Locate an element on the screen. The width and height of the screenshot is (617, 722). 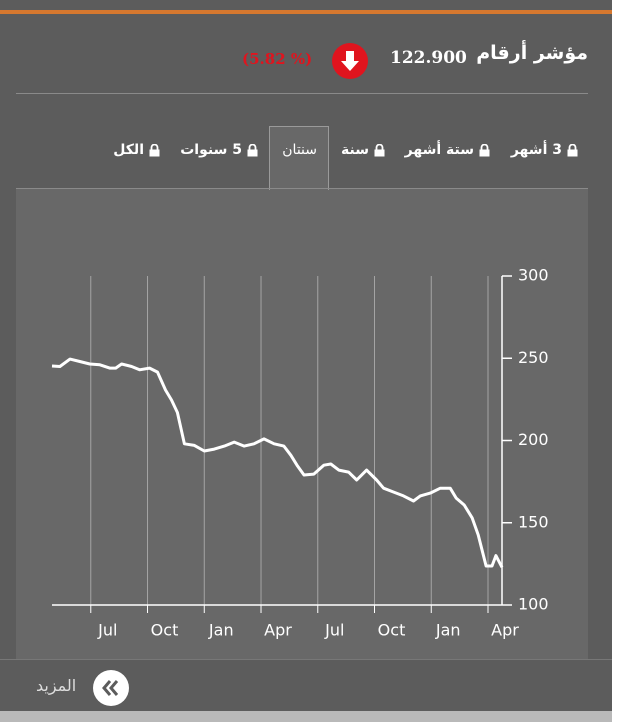
bottom-strip is located at coordinates (306, 716).